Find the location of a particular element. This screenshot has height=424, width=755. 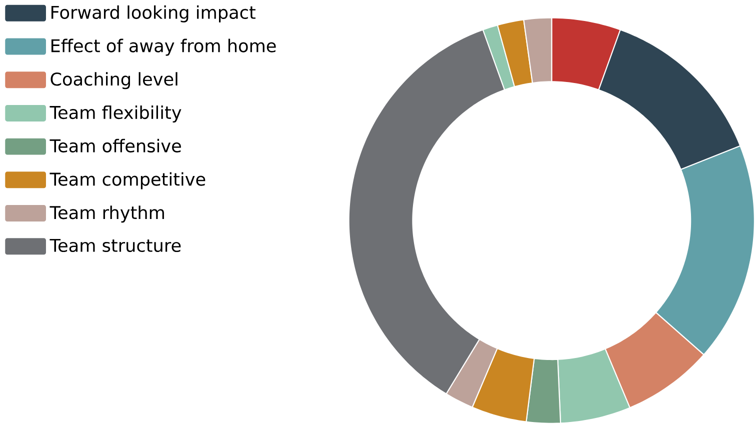

legend-label: Coaching level is located at coordinates (114, 81).